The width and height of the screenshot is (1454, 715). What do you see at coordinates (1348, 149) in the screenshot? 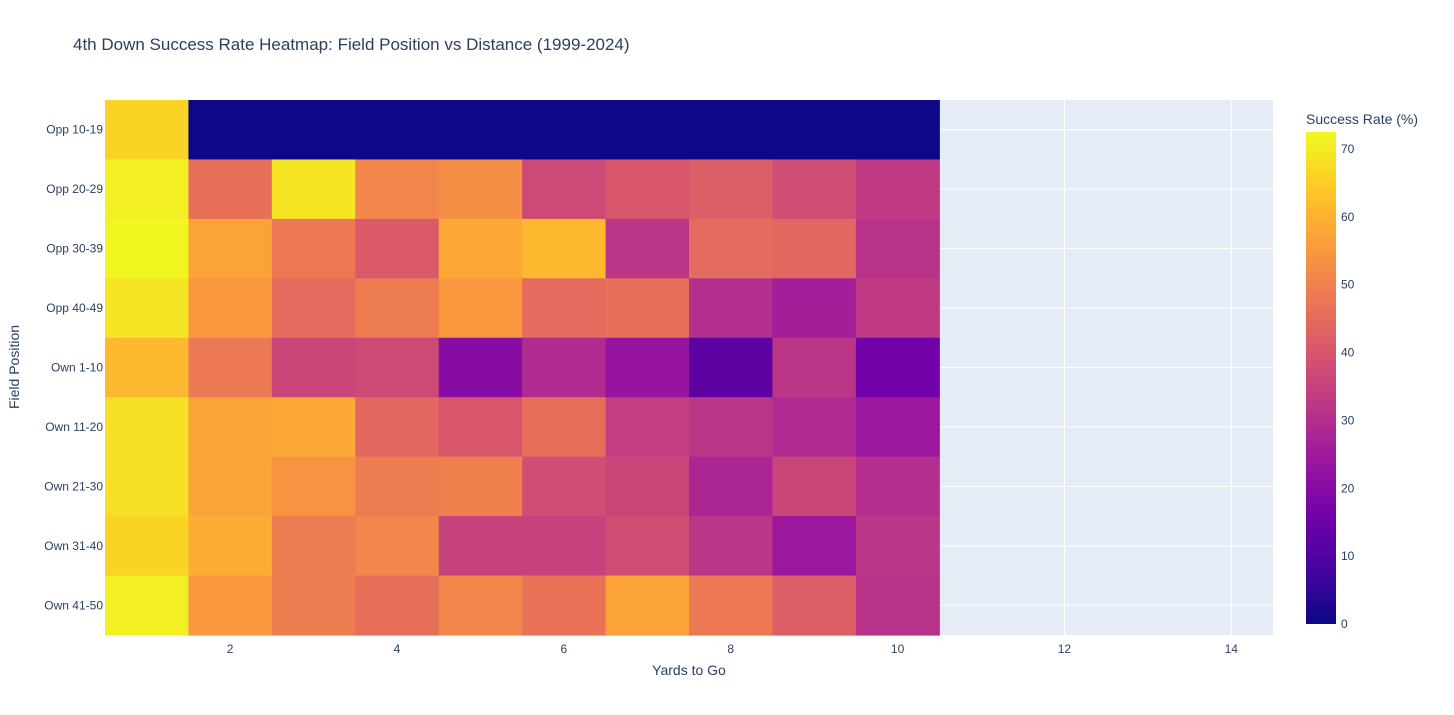
I see `colorbar-tick-label: 70` at bounding box center [1348, 149].